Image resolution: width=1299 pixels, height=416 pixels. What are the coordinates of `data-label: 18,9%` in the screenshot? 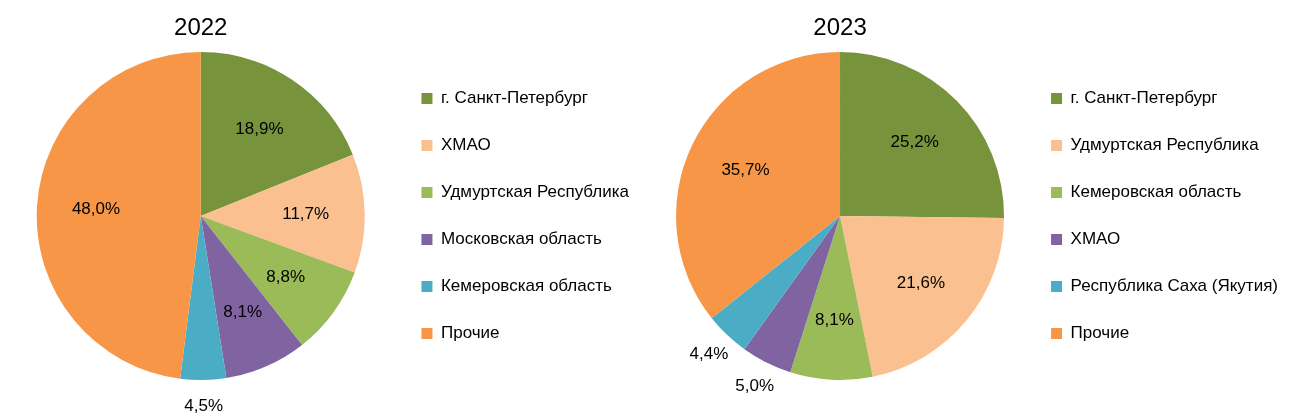 It's located at (259, 128).